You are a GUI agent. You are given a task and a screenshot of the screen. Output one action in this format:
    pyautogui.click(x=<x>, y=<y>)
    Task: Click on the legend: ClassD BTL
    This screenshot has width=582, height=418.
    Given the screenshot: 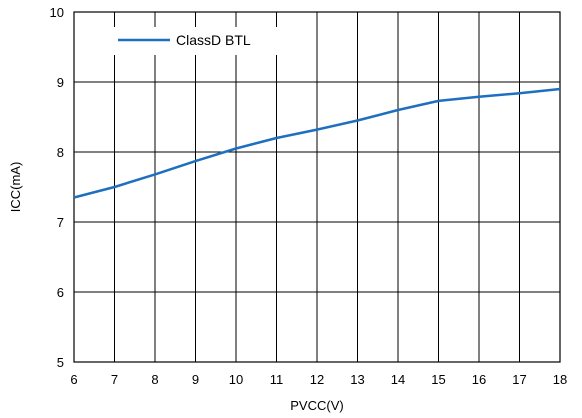 What is the action you would take?
    pyautogui.click(x=198, y=41)
    